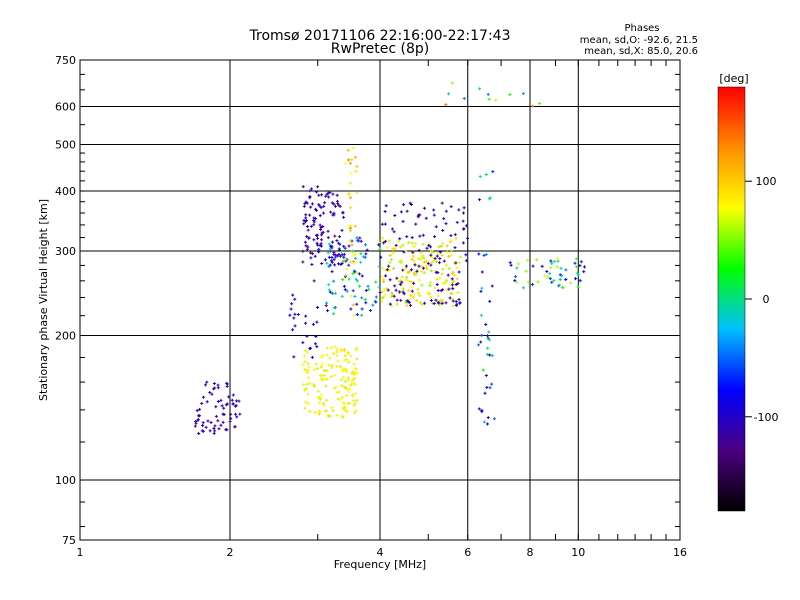 The height and width of the screenshot is (600, 800). I want to click on y-tick-label: 600, so click(65, 107).